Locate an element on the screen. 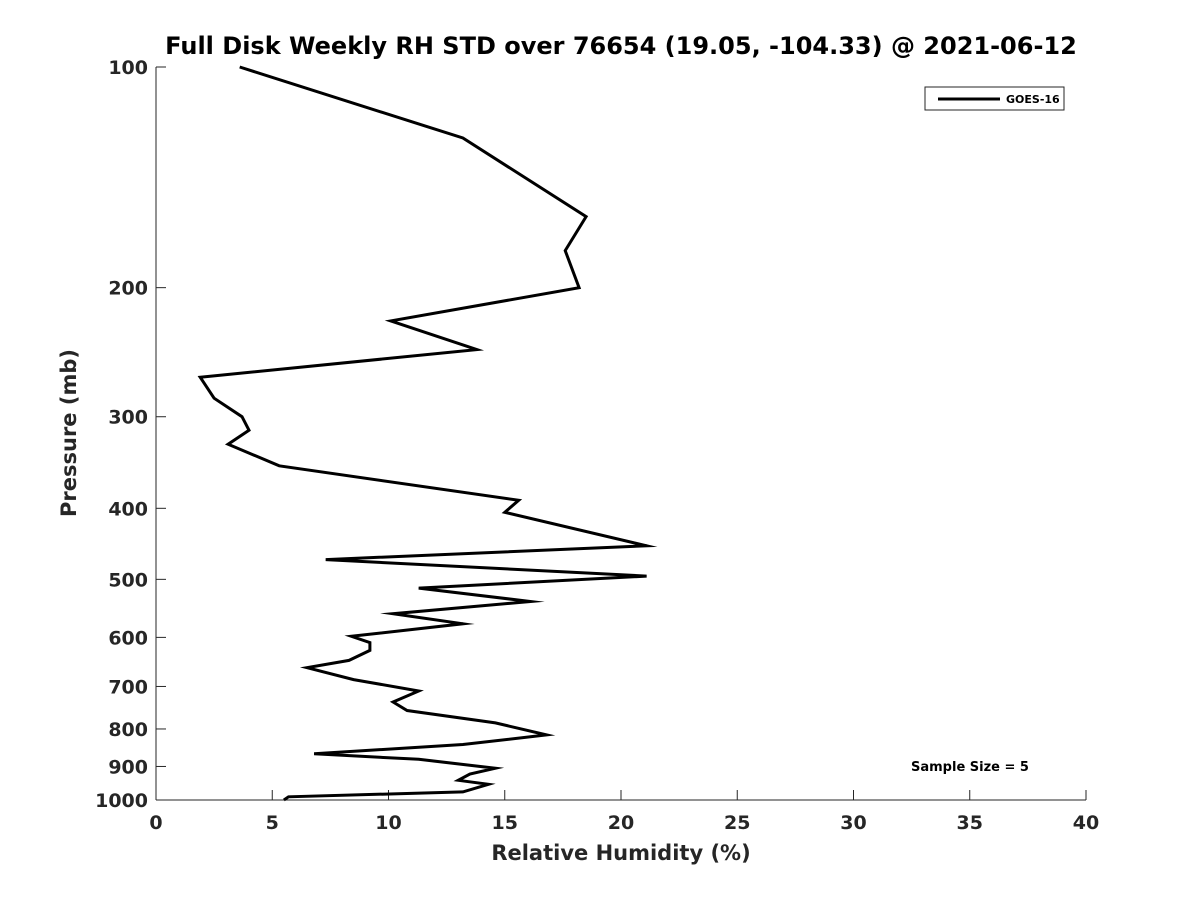  x-tick-label-30: 30 is located at coordinates (853, 823).